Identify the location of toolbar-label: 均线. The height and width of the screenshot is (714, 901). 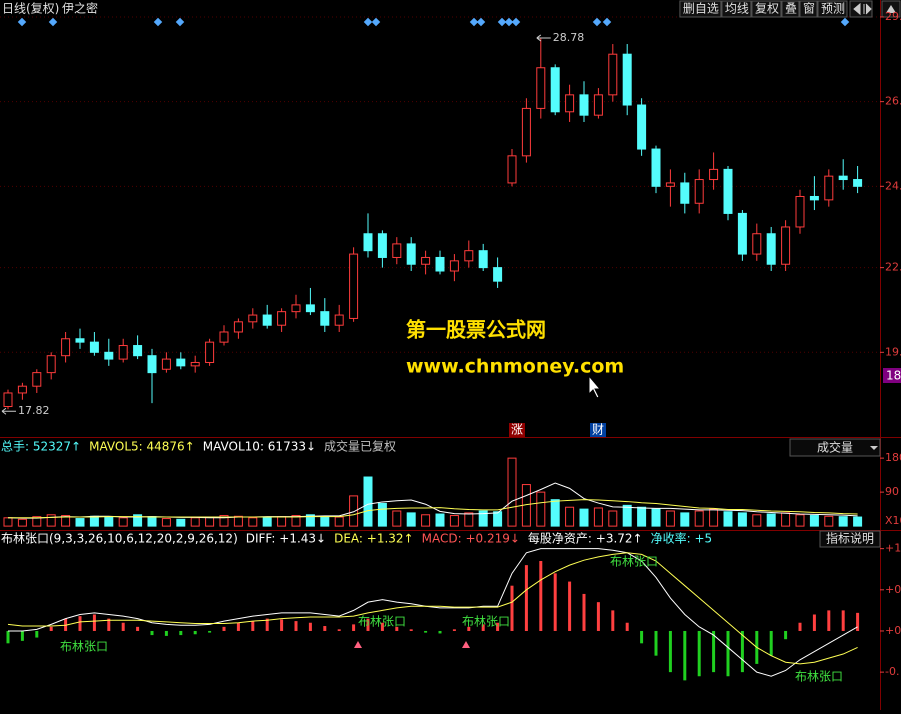
(737, 9).